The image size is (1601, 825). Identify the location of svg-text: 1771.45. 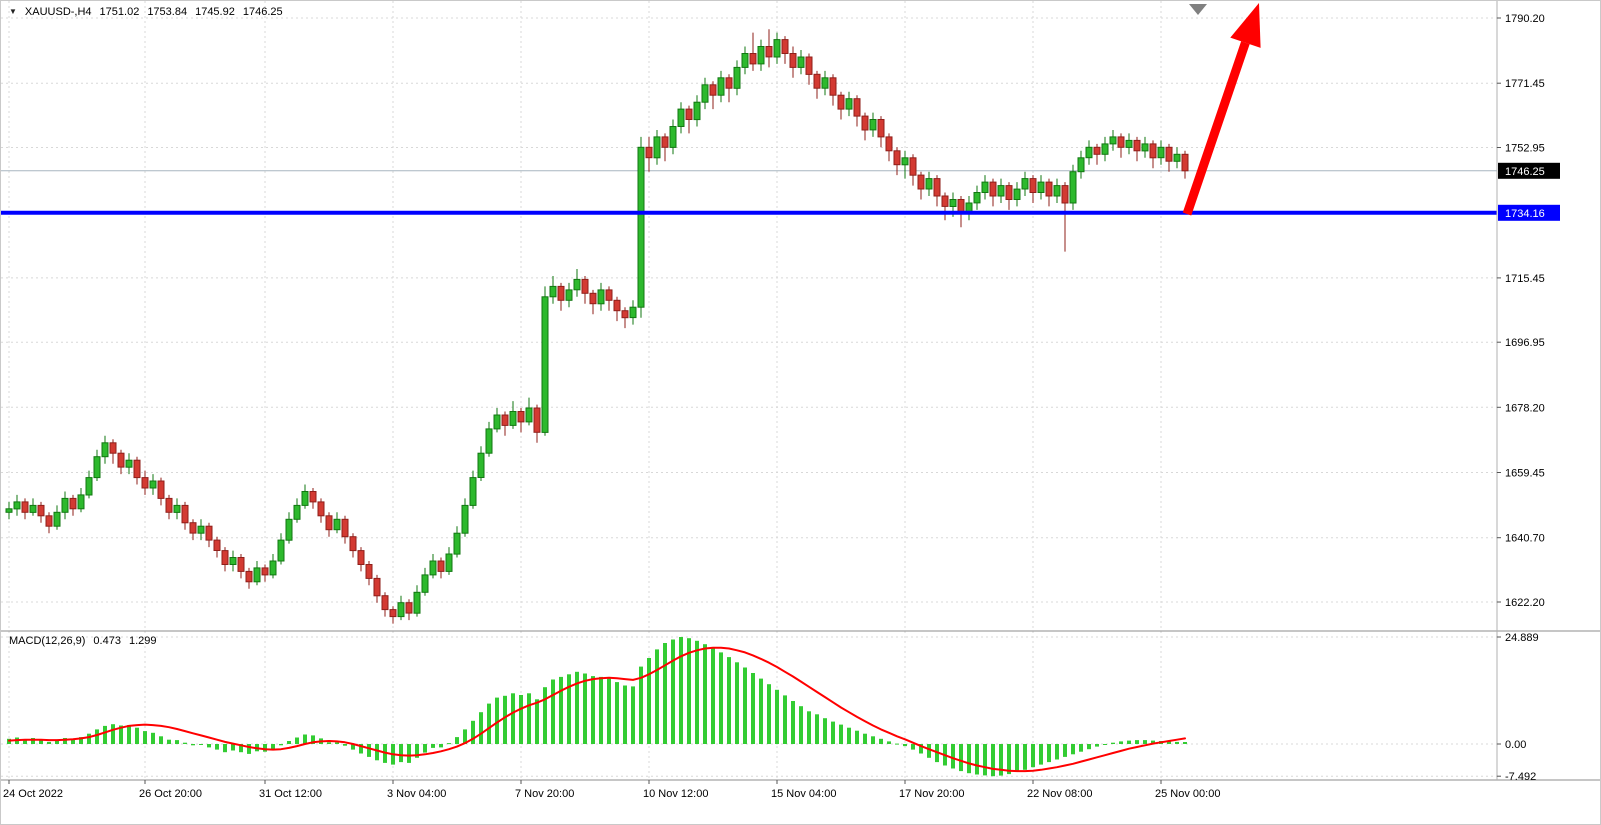
(1525, 84).